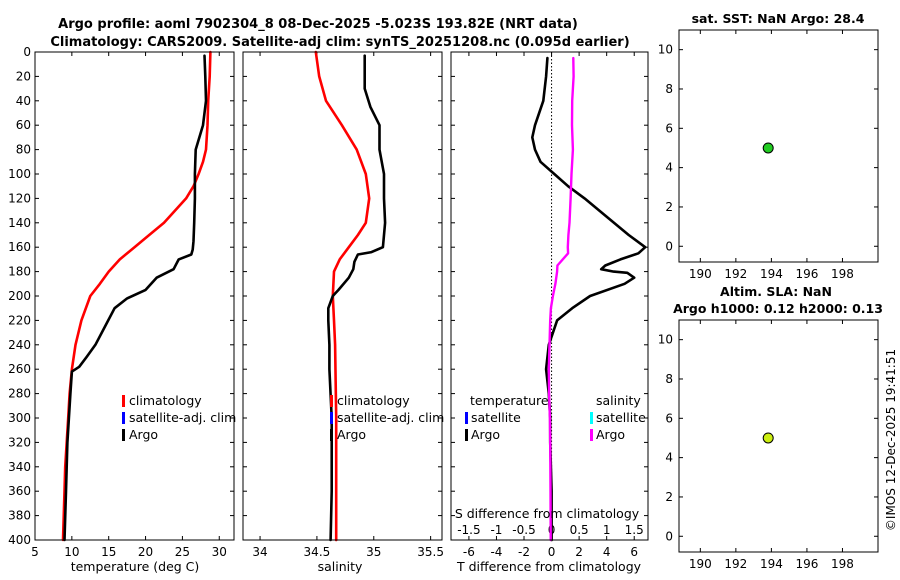 Image resolution: width=900 pixels, height=580 pixels. What do you see at coordinates (778, 146) in the screenshot?
I see `sst-axes-frame` at bounding box center [778, 146].